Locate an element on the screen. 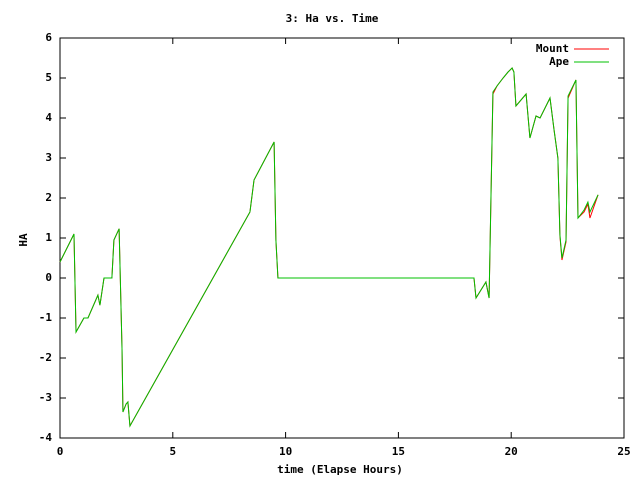 This screenshot has height=480, width=640. y-tick-label: -1 is located at coordinates (46, 317).